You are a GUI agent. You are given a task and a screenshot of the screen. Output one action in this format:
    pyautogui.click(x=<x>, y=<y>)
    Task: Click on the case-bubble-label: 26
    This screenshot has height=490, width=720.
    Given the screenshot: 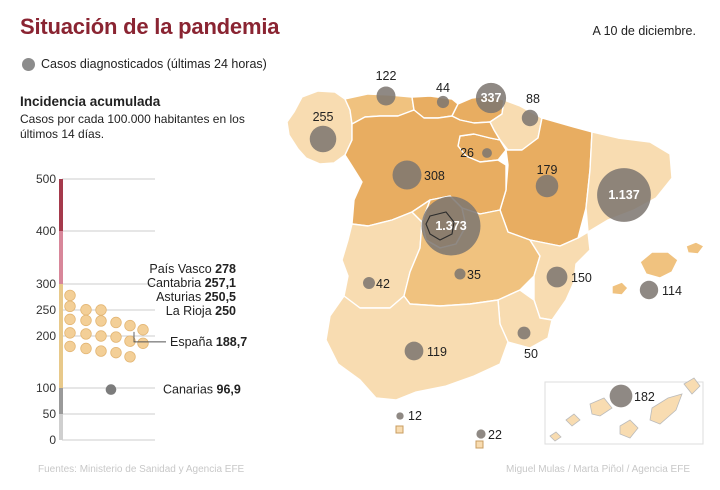 What is the action you would take?
    pyautogui.click(x=467, y=153)
    